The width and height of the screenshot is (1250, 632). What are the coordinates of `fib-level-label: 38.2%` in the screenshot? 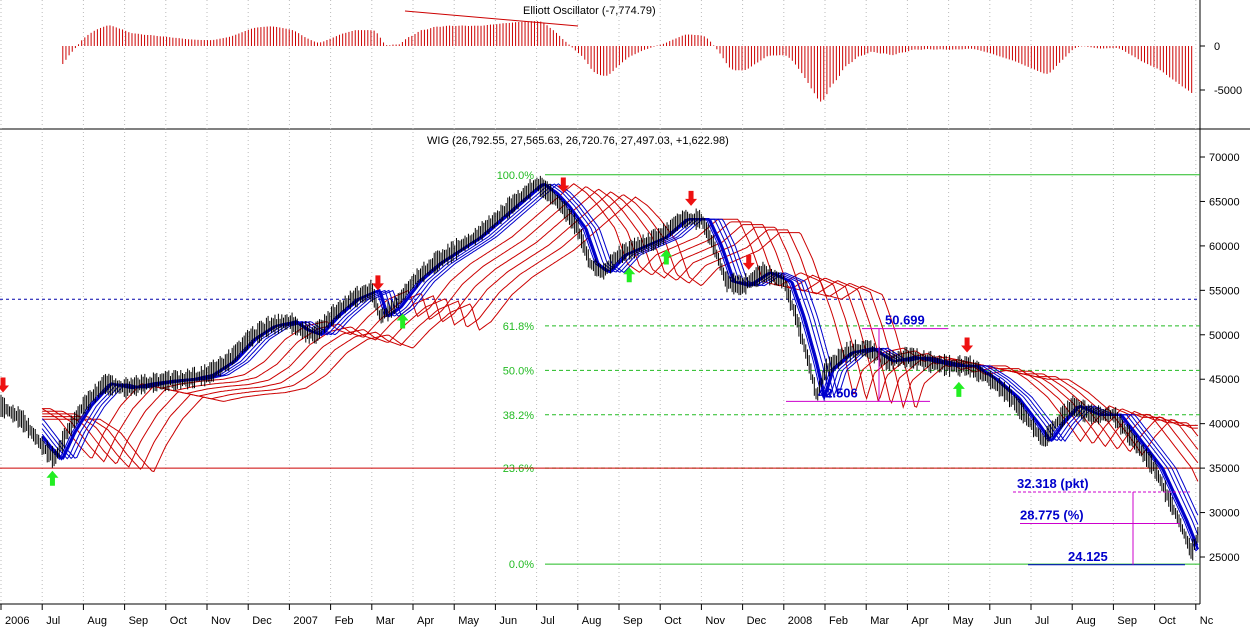 It's located at (518, 416).